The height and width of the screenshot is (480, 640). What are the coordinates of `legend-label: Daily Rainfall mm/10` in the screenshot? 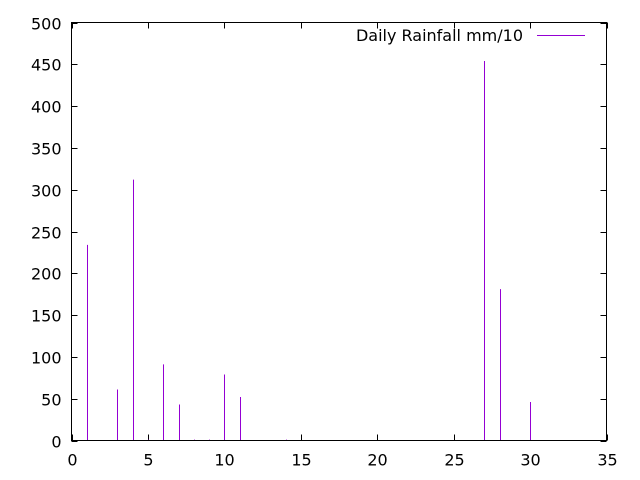 It's located at (439, 35).